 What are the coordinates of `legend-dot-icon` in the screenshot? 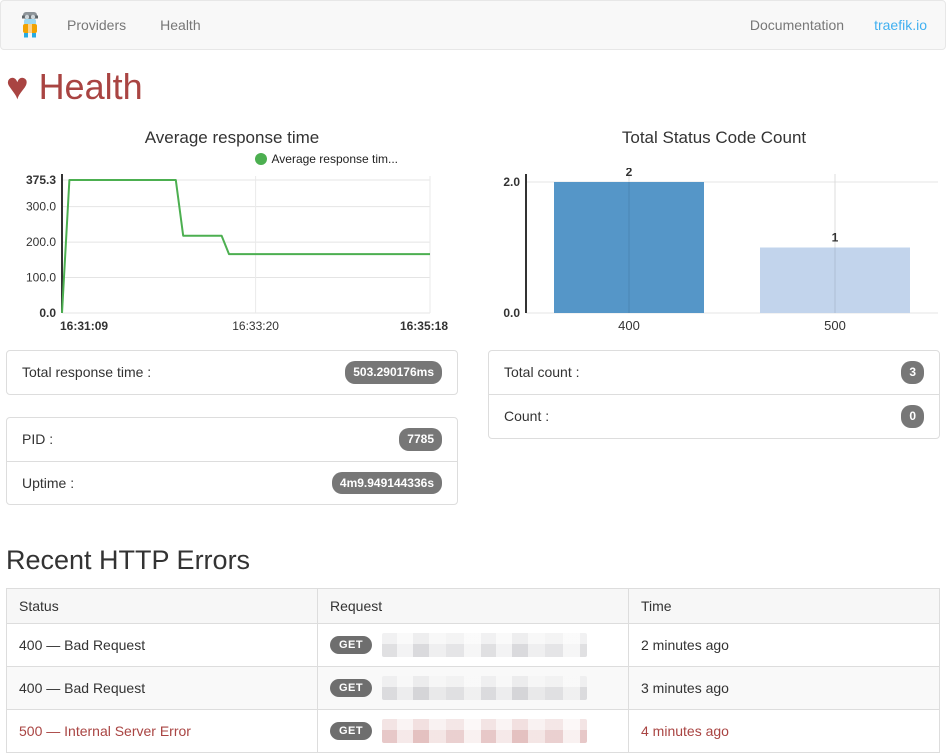 It's located at (261, 159).